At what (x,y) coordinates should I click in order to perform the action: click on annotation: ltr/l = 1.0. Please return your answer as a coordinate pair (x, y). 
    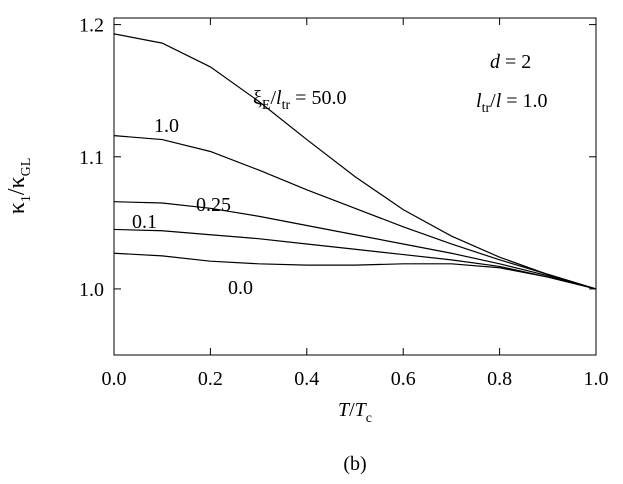
    Looking at the image, I should click on (512, 103).